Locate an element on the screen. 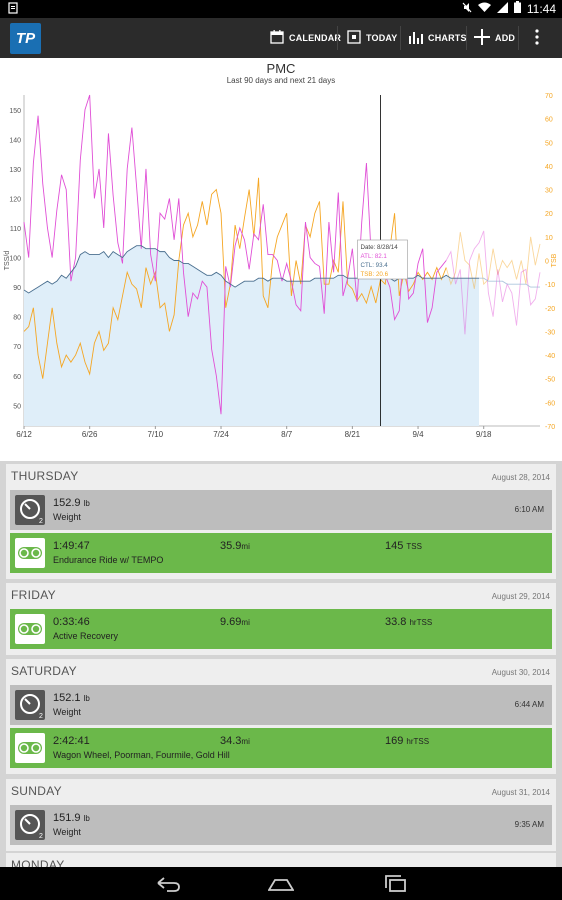  y-left-tick-label: 90 is located at coordinates (17, 288).